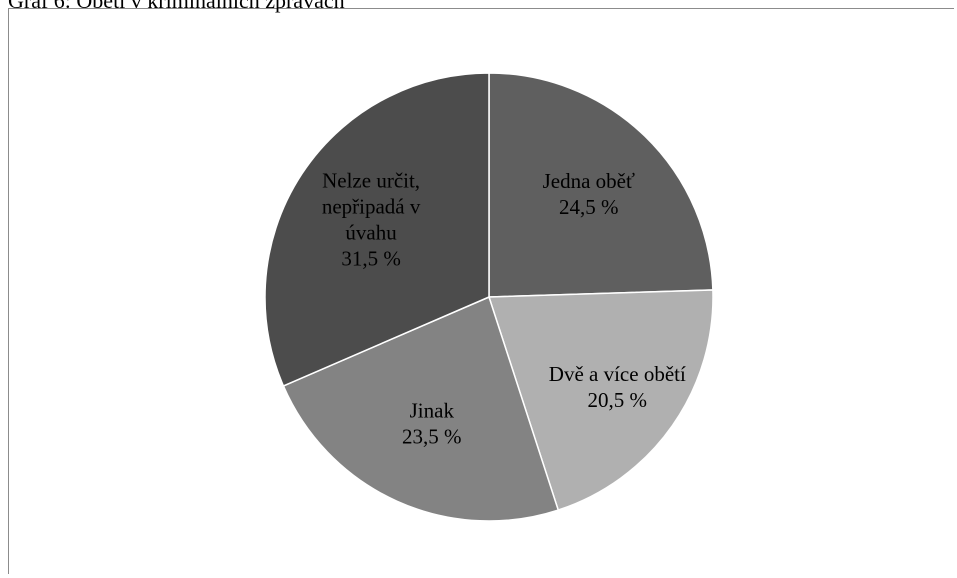 The width and height of the screenshot is (957, 578). What do you see at coordinates (371, 220) in the screenshot?
I see `slice-label-4: Nelze určit, nepřipadá v úvahu 31,5 %` at bounding box center [371, 220].